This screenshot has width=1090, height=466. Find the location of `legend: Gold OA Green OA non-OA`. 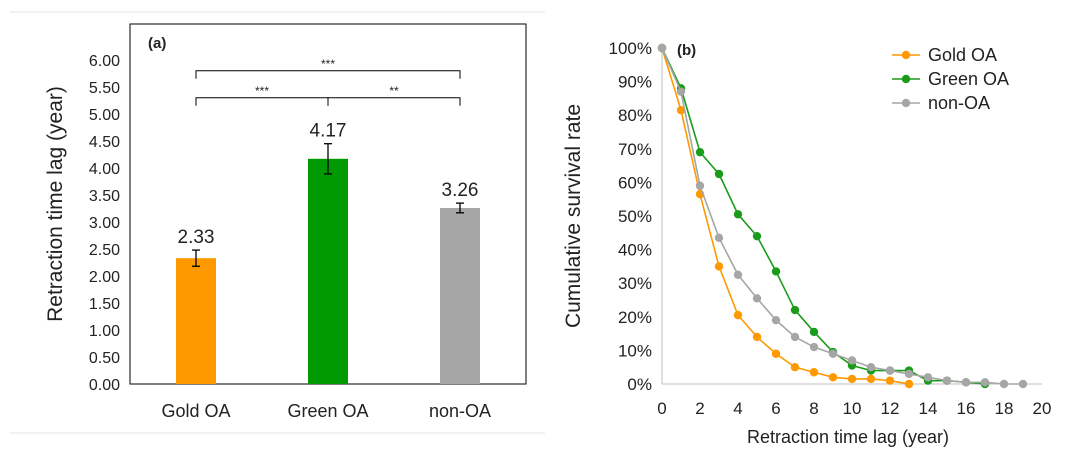

legend: Gold OA Green OA non-OA is located at coordinates (950, 79).